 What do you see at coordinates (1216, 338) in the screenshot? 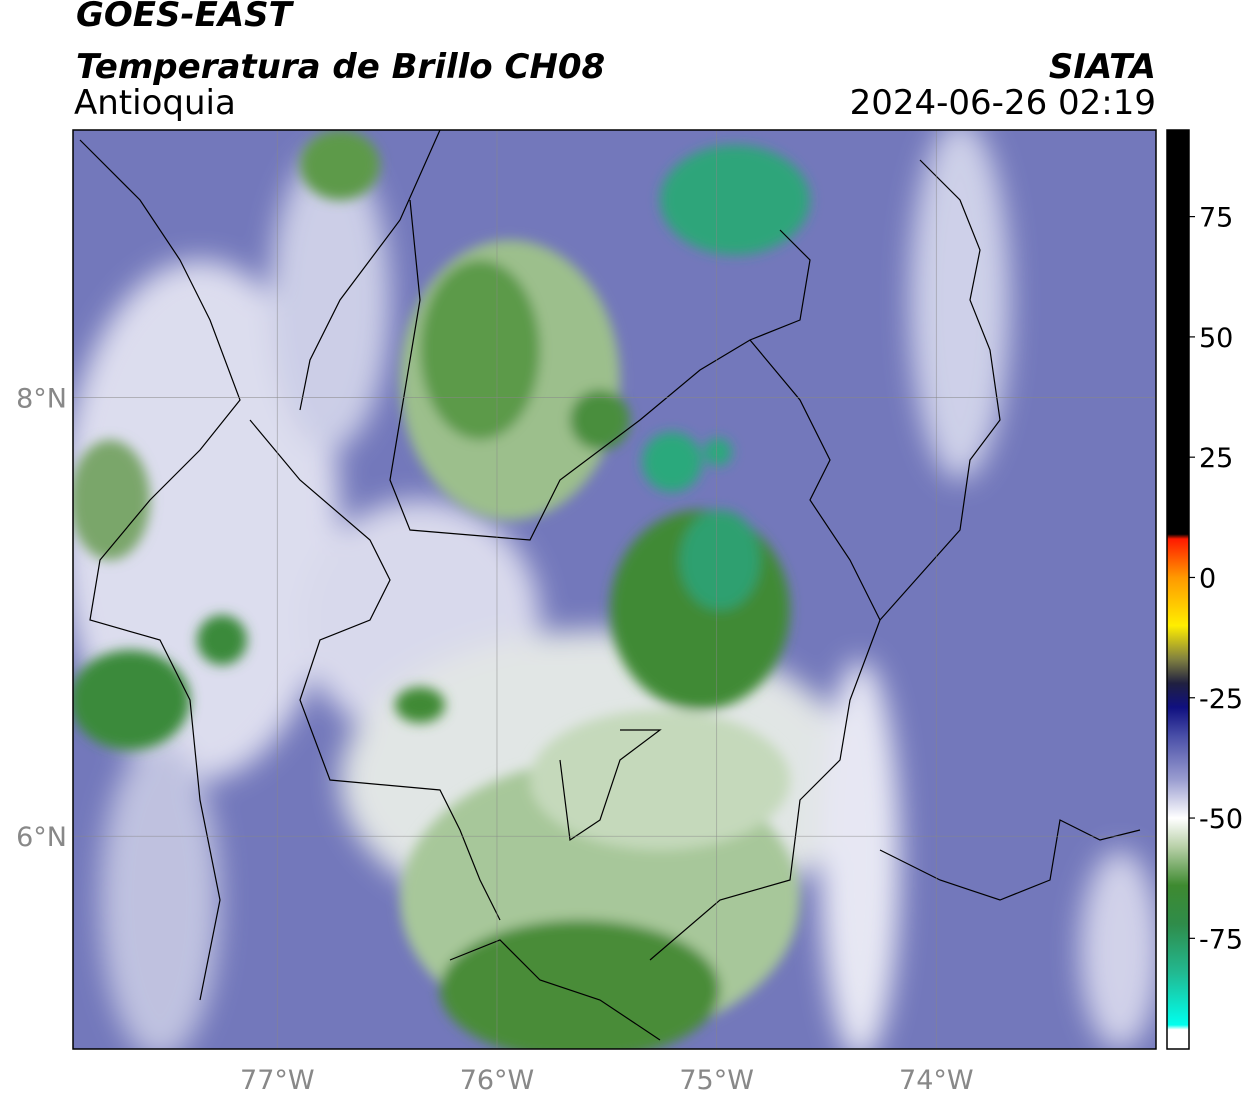
I see `colorbar-tick-label: 50` at bounding box center [1216, 338].